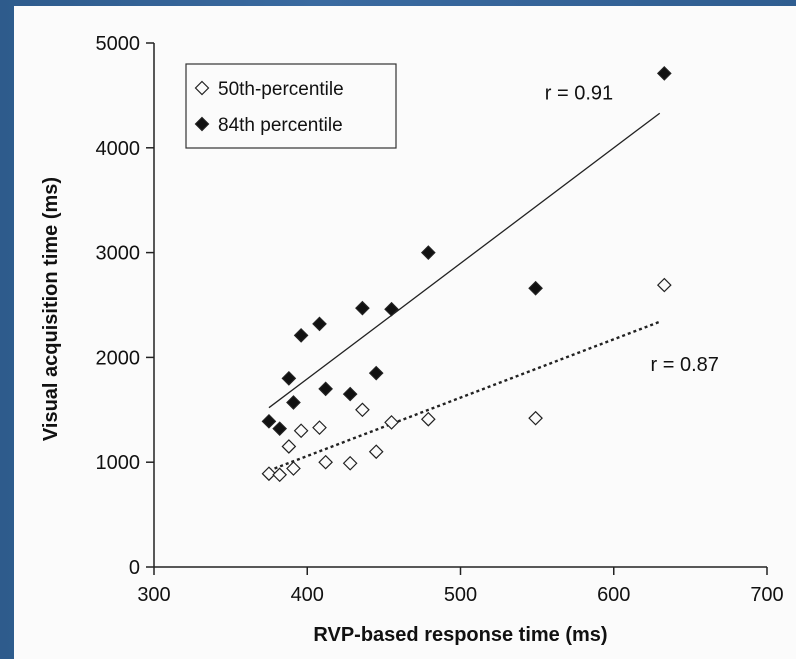 The image size is (796, 659). I want to click on legend-entry-label: 84th percentile, so click(280, 125).